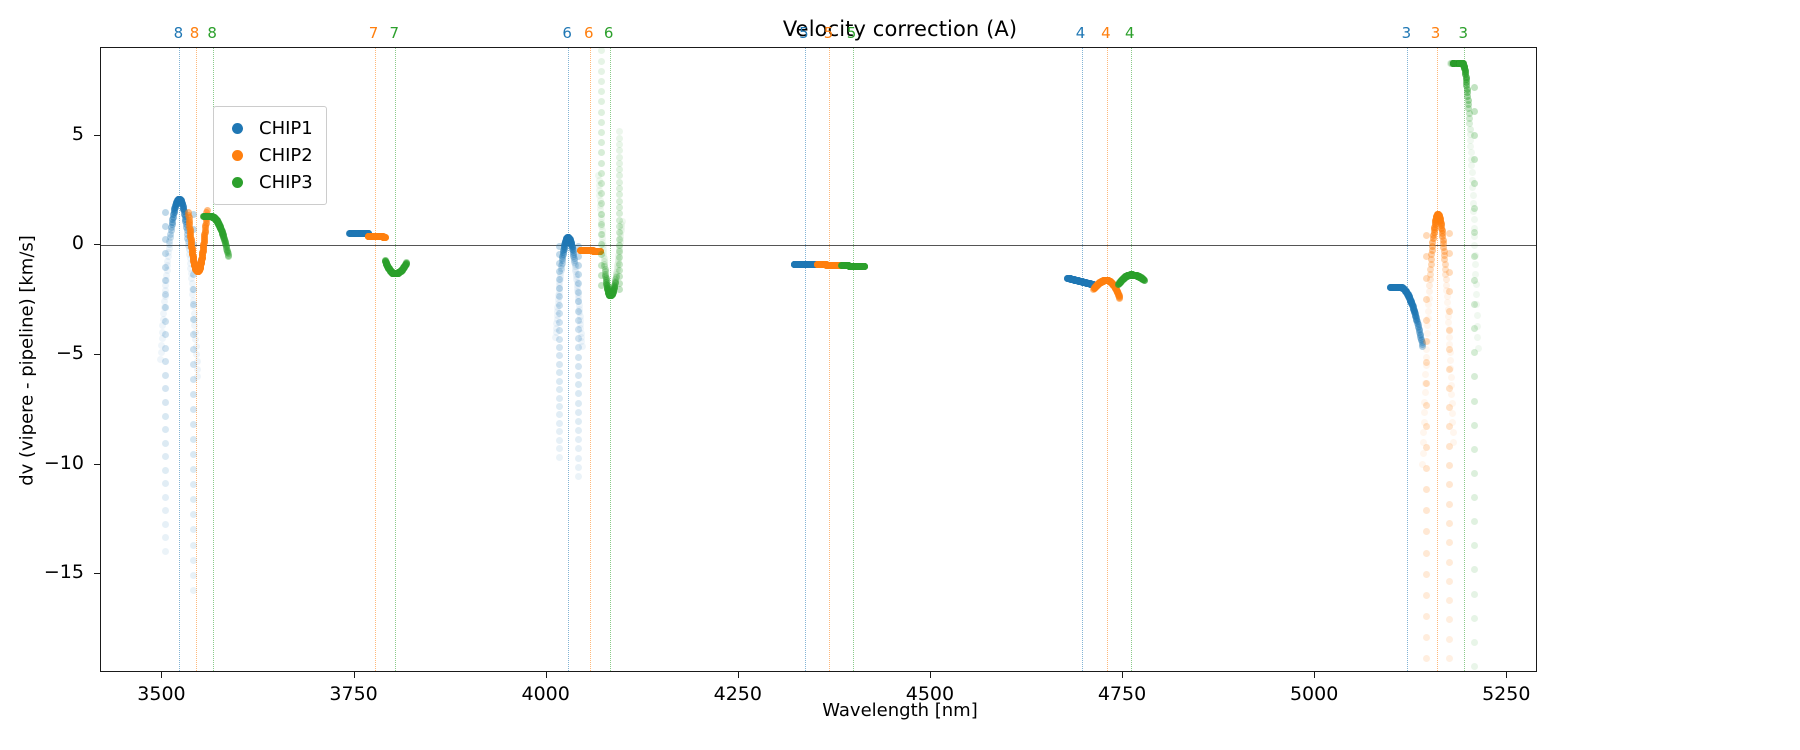 Image resolution: width=1800 pixels, height=750 pixels. Describe the element at coordinates (161, 694) in the screenshot. I see `x-tick-label: 3500` at that location.